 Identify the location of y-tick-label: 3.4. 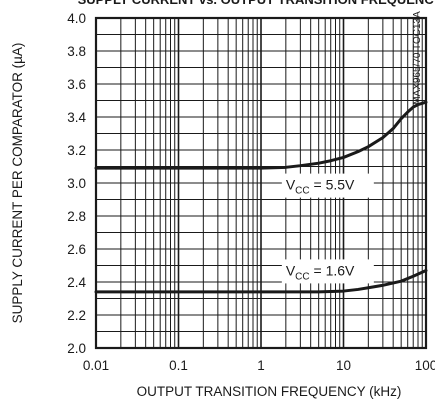
(76, 117).